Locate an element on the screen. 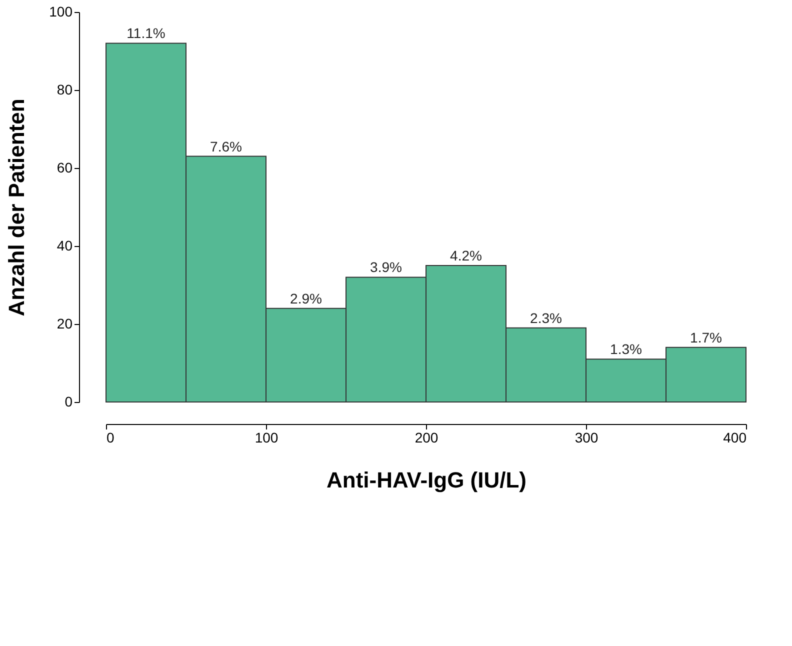  y-axis-title: Anzahl der Patienten is located at coordinates (17, 207).